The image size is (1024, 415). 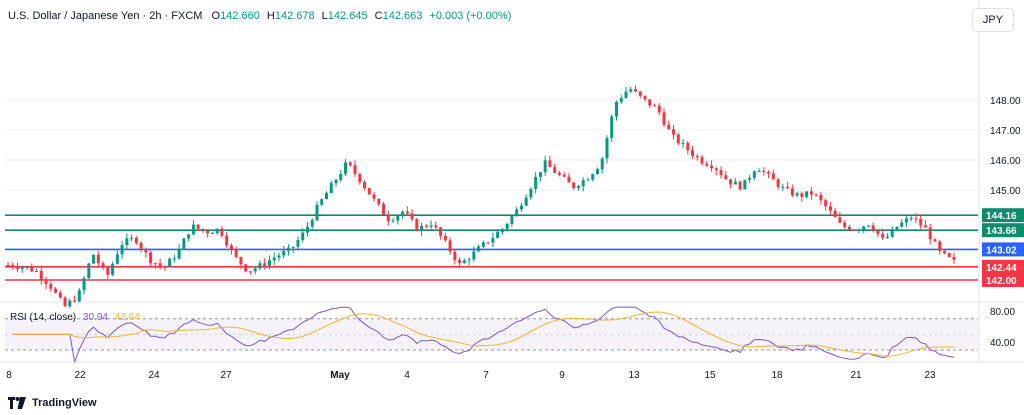 I want to click on time-axis: 8 22 24 27 May 4 7 9 13 15 18 21 23, so click(x=471, y=375).